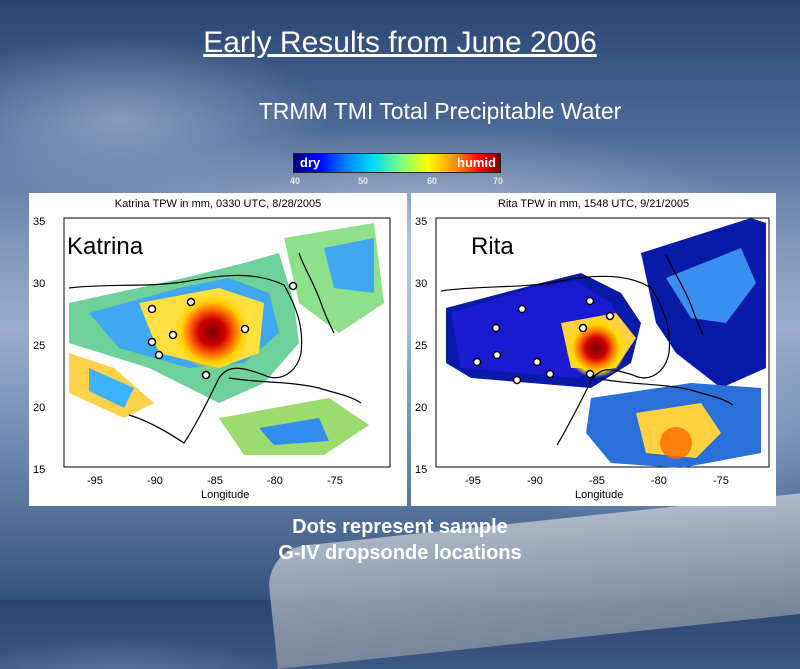 This screenshot has height=669, width=800. I want to click on colorbar-tick: 70, so click(498, 181).